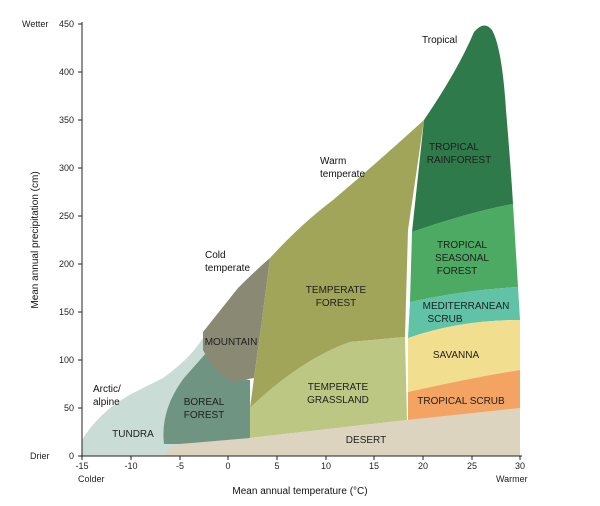 The height and width of the screenshot is (506, 600). Describe the element at coordinates (180, 466) in the screenshot. I see `x-tick-label: -5` at that location.